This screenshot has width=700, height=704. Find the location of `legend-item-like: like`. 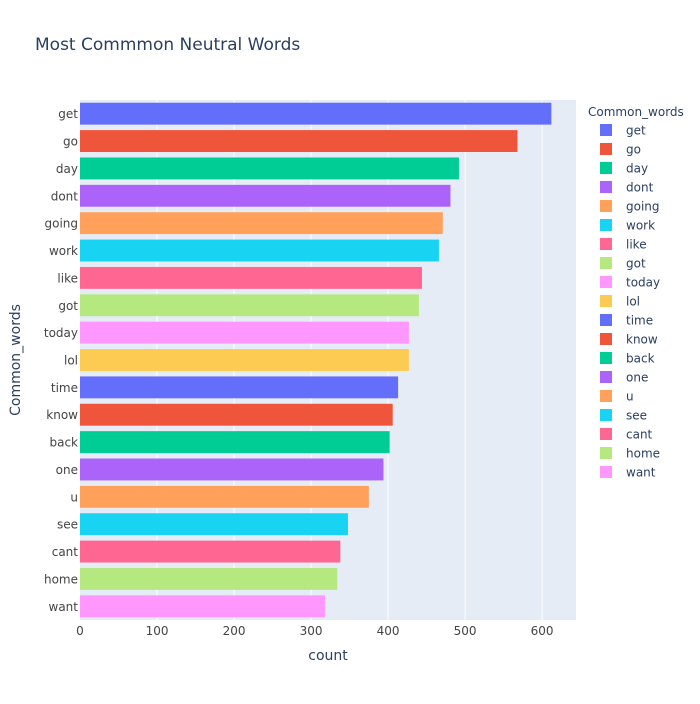

legend-item-like: like is located at coordinates (623, 245).